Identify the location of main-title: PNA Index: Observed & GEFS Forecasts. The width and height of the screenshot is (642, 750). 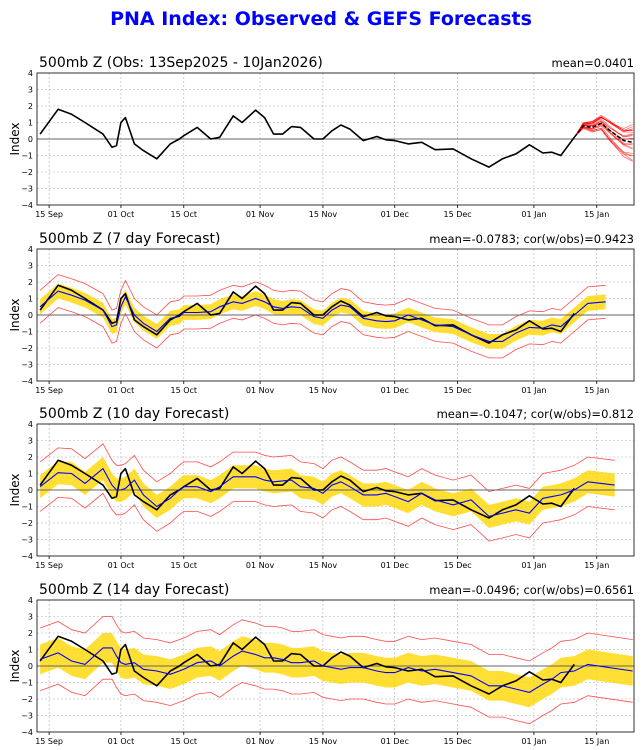
(321, 19).